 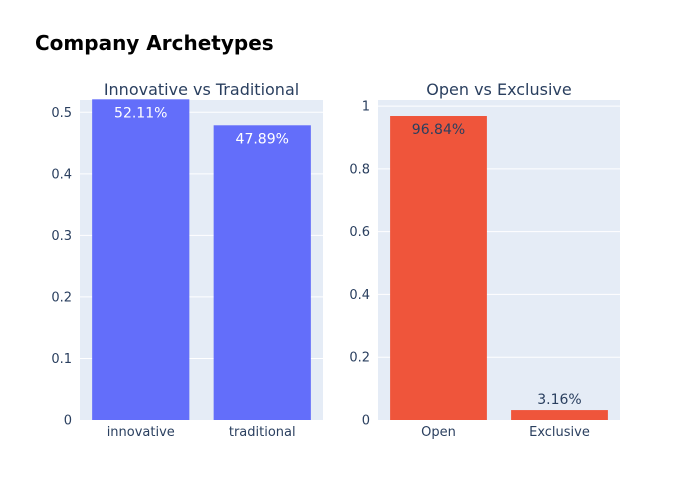 What do you see at coordinates (438, 268) in the screenshot?
I see `bar-open` at bounding box center [438, 268].